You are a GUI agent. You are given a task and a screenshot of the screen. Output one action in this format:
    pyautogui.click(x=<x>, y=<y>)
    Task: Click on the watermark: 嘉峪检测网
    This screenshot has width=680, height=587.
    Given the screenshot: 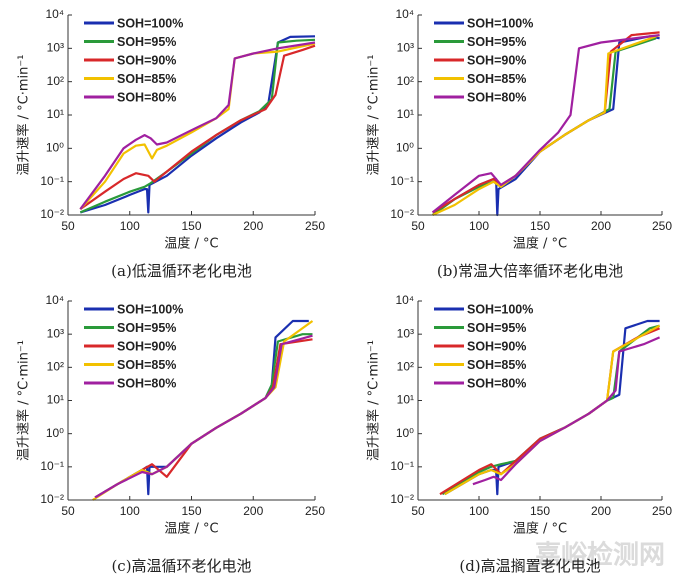 What is the action you would take?
    pyautogui.click(x=600, y=555)
    